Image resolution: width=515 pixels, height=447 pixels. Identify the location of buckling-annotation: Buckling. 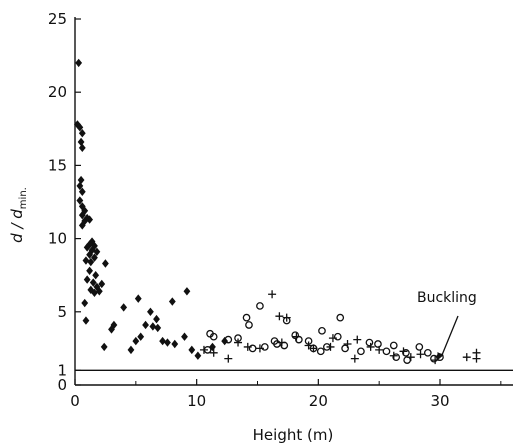
(447, 325).